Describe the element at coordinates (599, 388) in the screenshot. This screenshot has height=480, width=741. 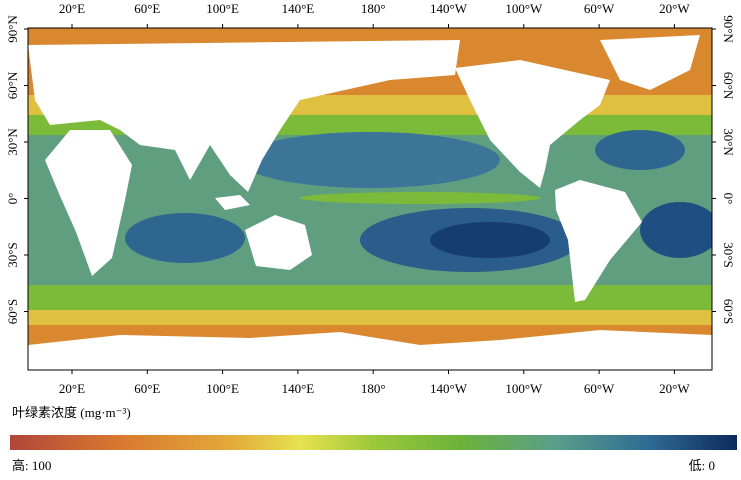
I see `lon-label-bottom: 60°W` at that location.